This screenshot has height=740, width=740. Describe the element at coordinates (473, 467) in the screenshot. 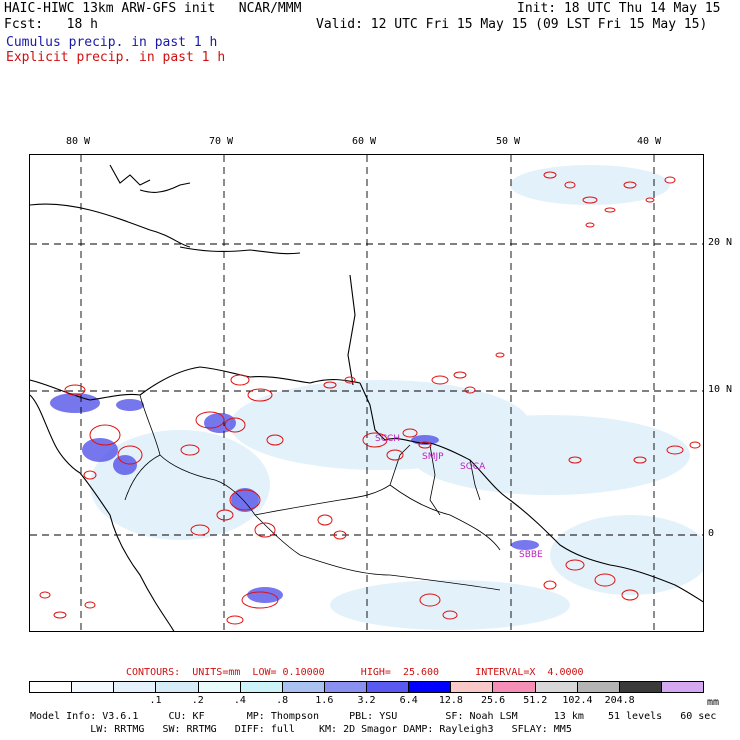

I see `station-soca: SOCA` at that location.